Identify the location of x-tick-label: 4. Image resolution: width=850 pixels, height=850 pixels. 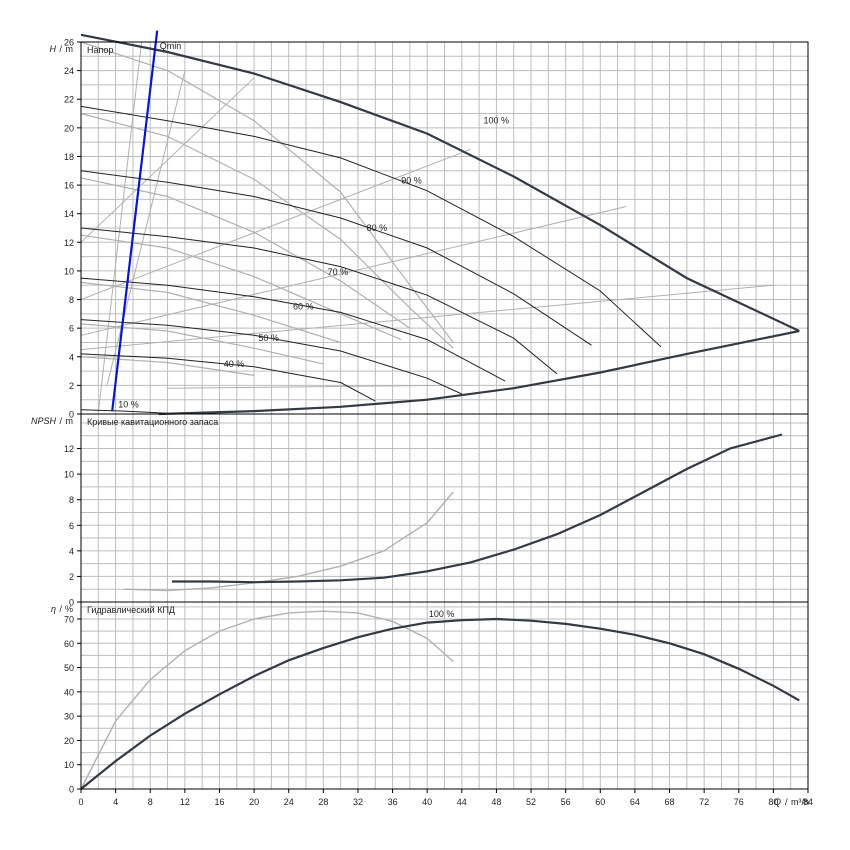
(115, 802).